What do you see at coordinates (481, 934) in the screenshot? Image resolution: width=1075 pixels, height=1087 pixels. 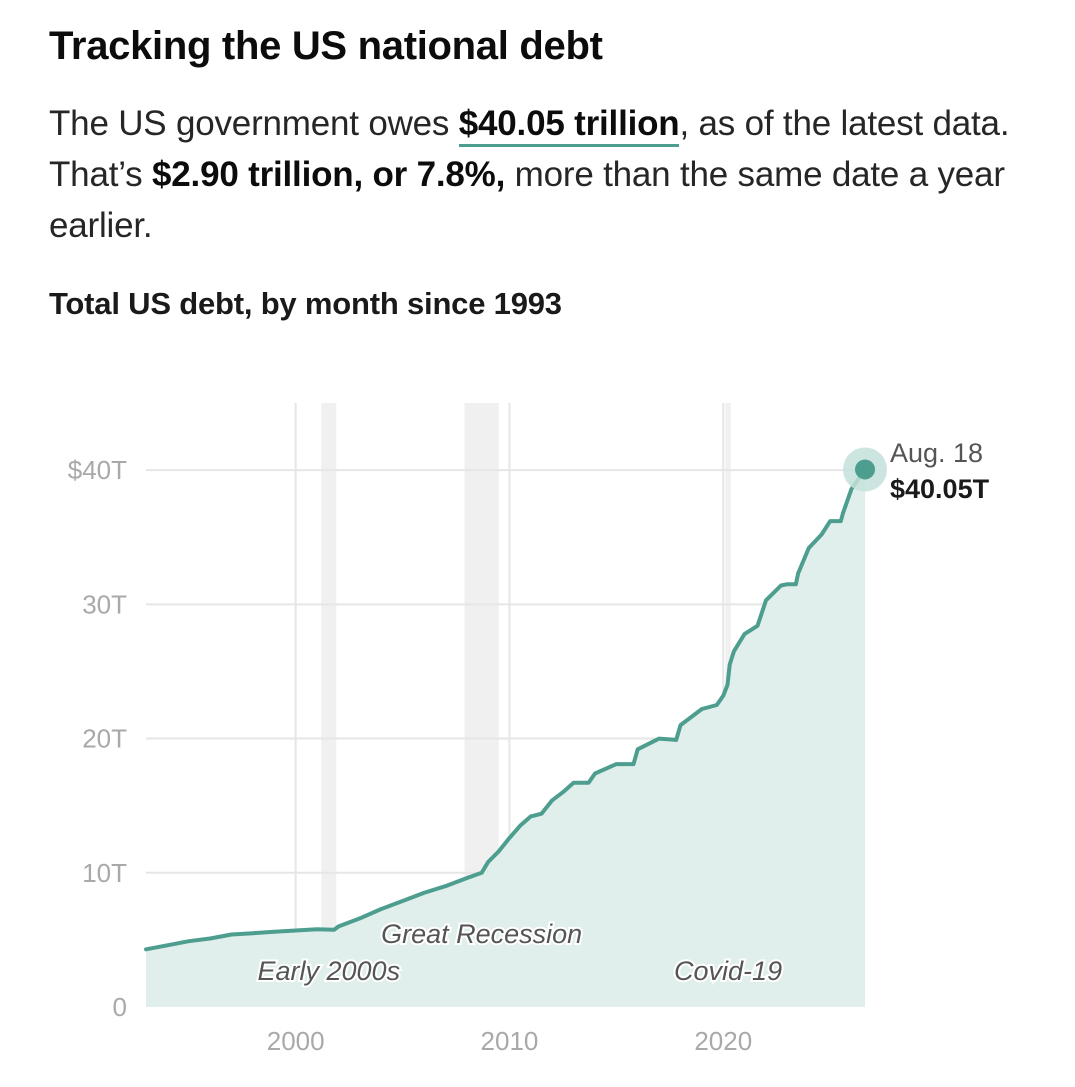 I see `recession-label-1: Great Recession` at bounding box center [481, 934].